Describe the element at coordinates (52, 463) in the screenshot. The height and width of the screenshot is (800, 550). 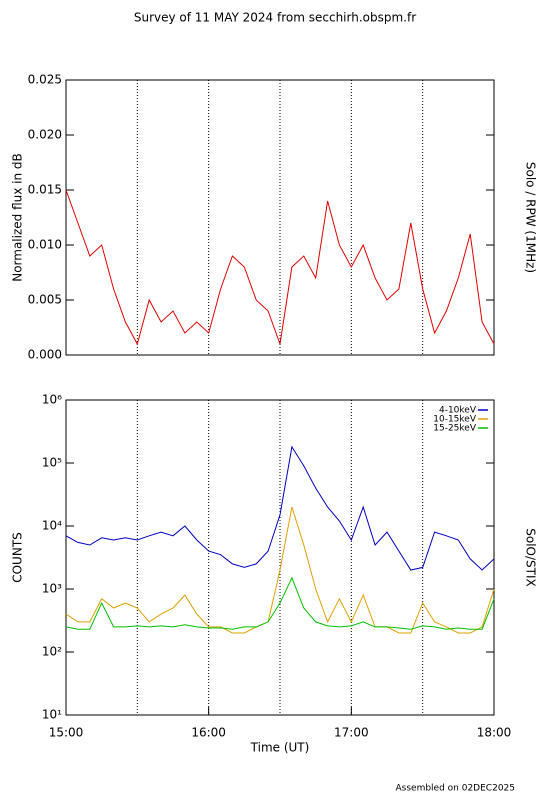
I see `y-tick-label: 10⁵` at that location.